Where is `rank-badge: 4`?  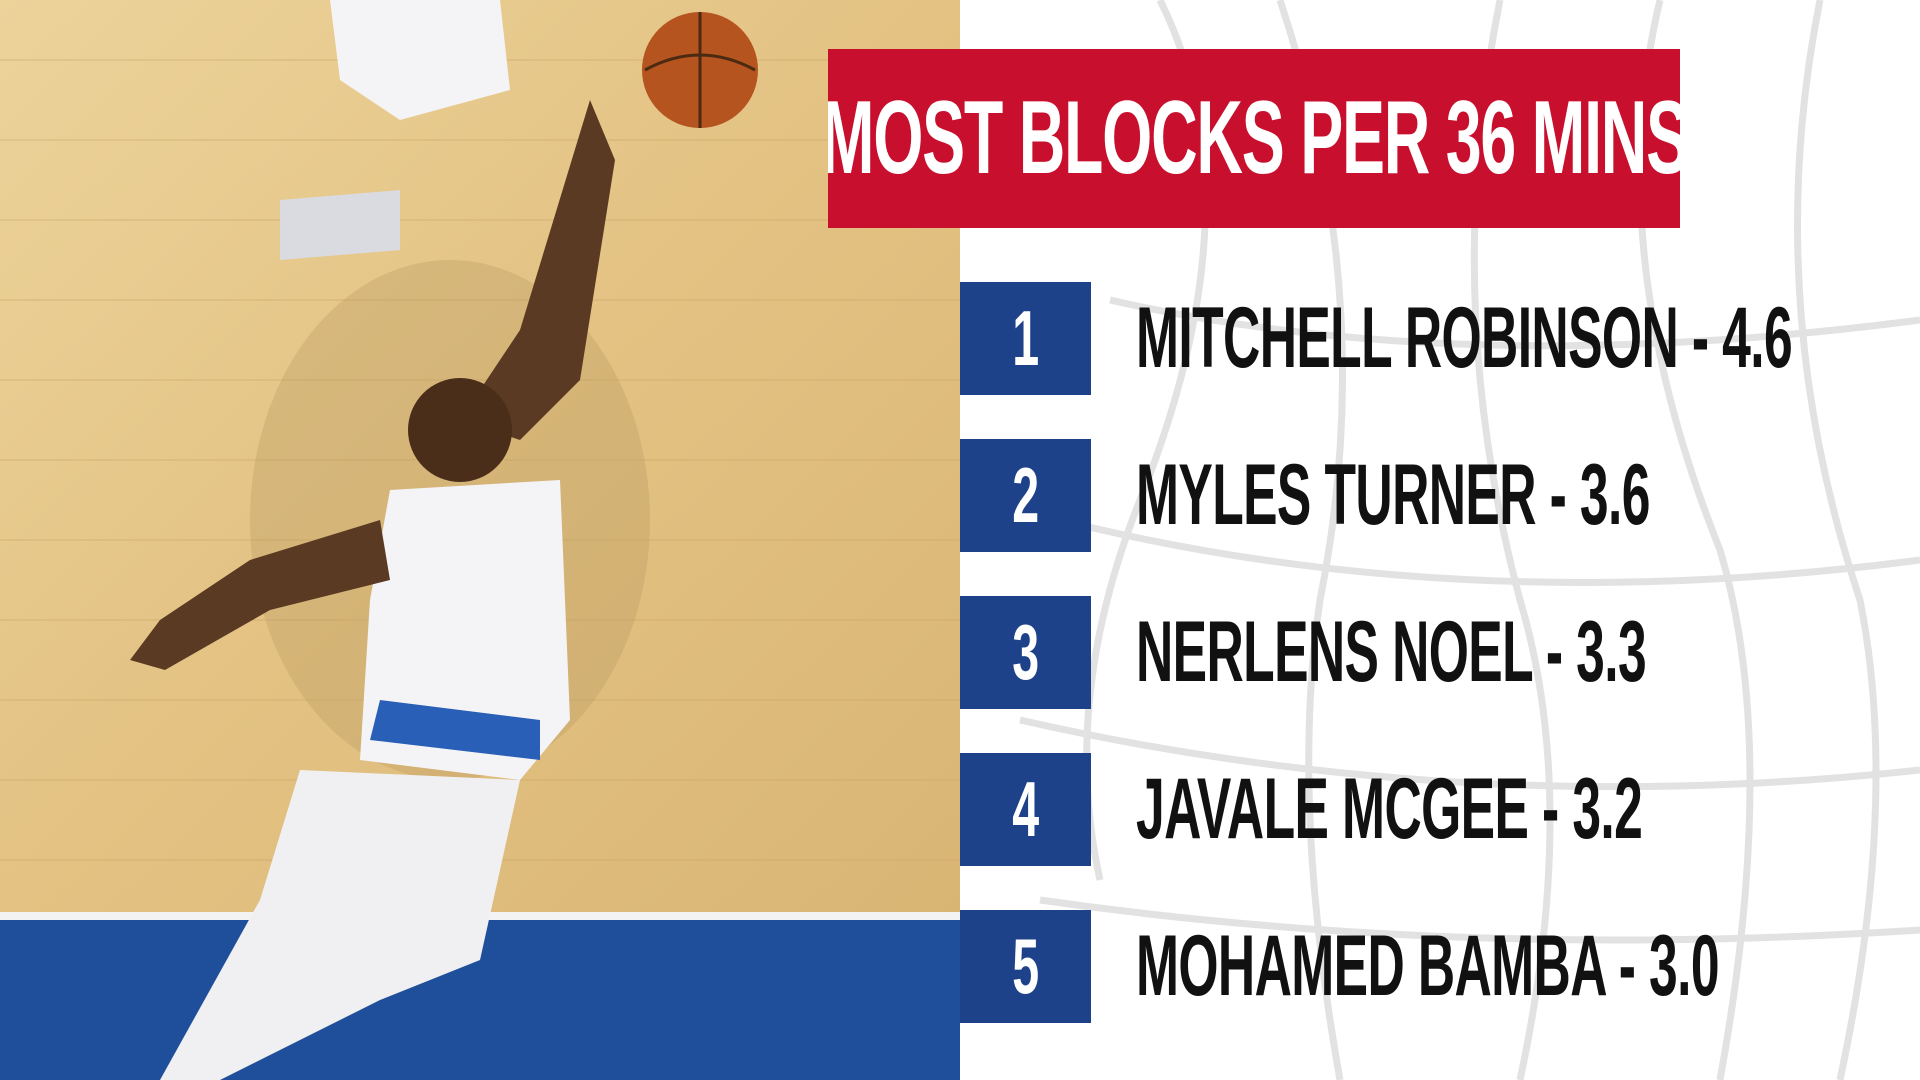 rank-badge: 4 is located at coordinates (1025, 809).